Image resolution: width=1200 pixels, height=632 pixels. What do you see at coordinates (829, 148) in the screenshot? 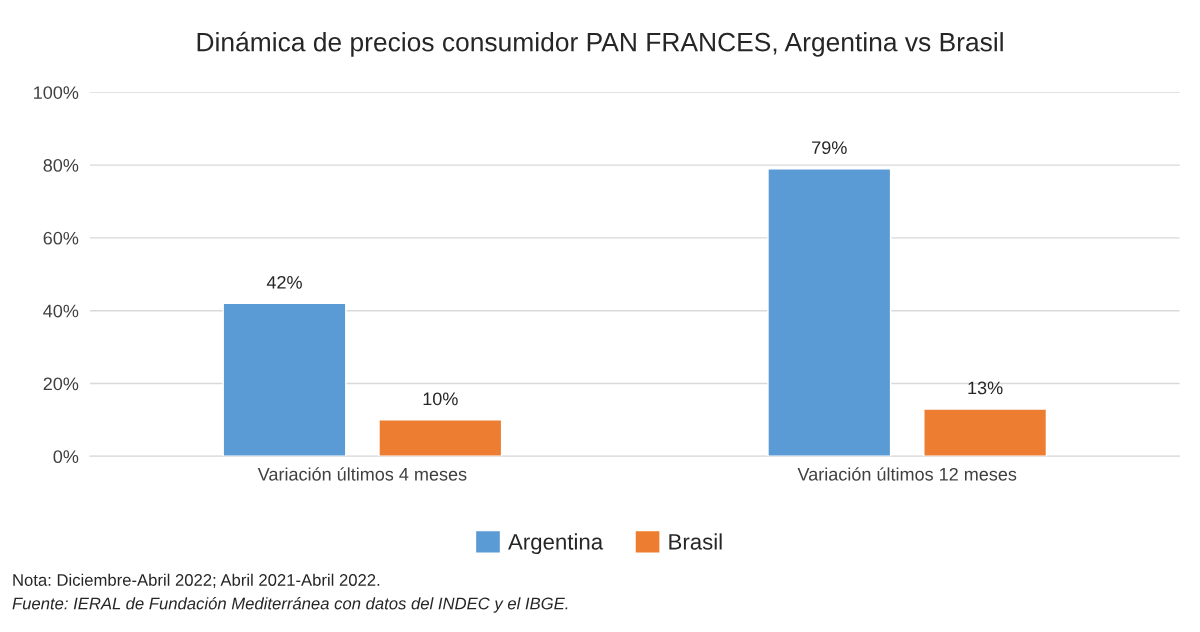
I see `data-label: 79%` at bounding box center [829, 148].